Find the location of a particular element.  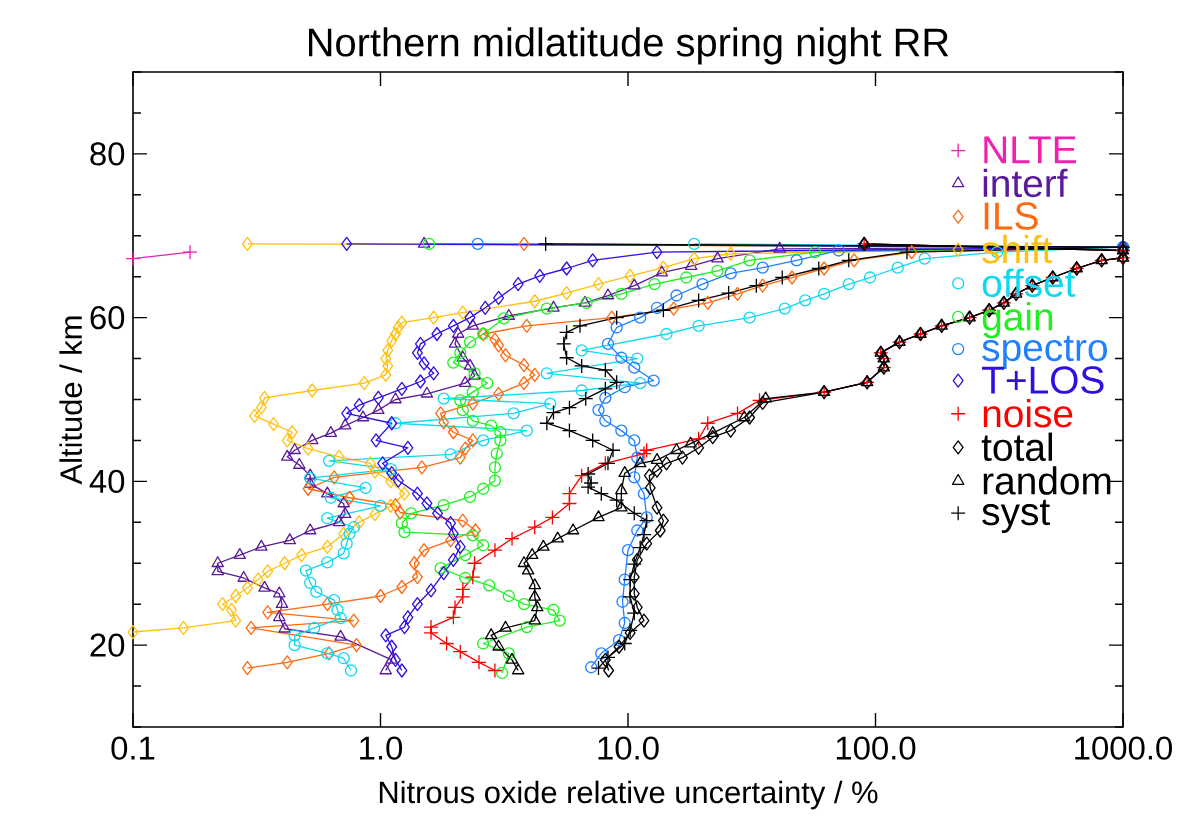

x-tick-label: 0.1 is located at coordinates (133, 748).